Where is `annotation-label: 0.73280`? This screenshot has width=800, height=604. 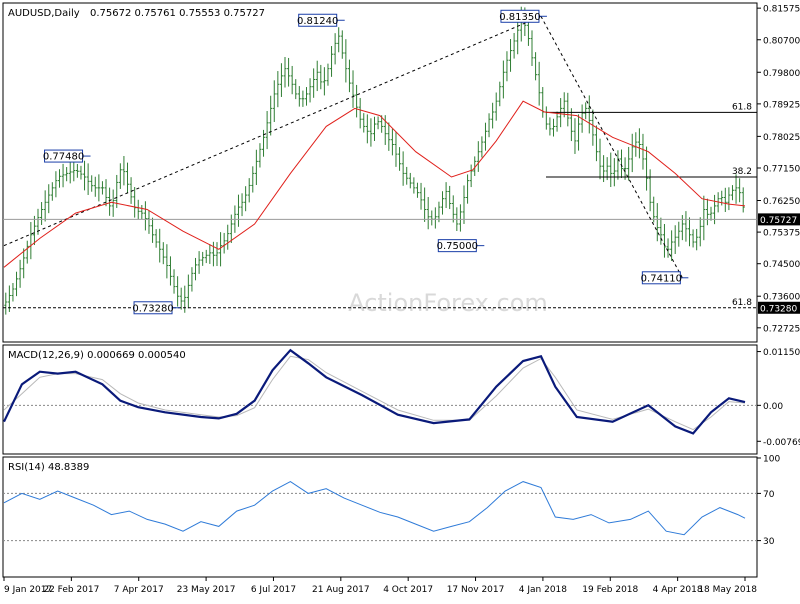 annotation-label: 0.73280 is located at coordinates (152, 308).